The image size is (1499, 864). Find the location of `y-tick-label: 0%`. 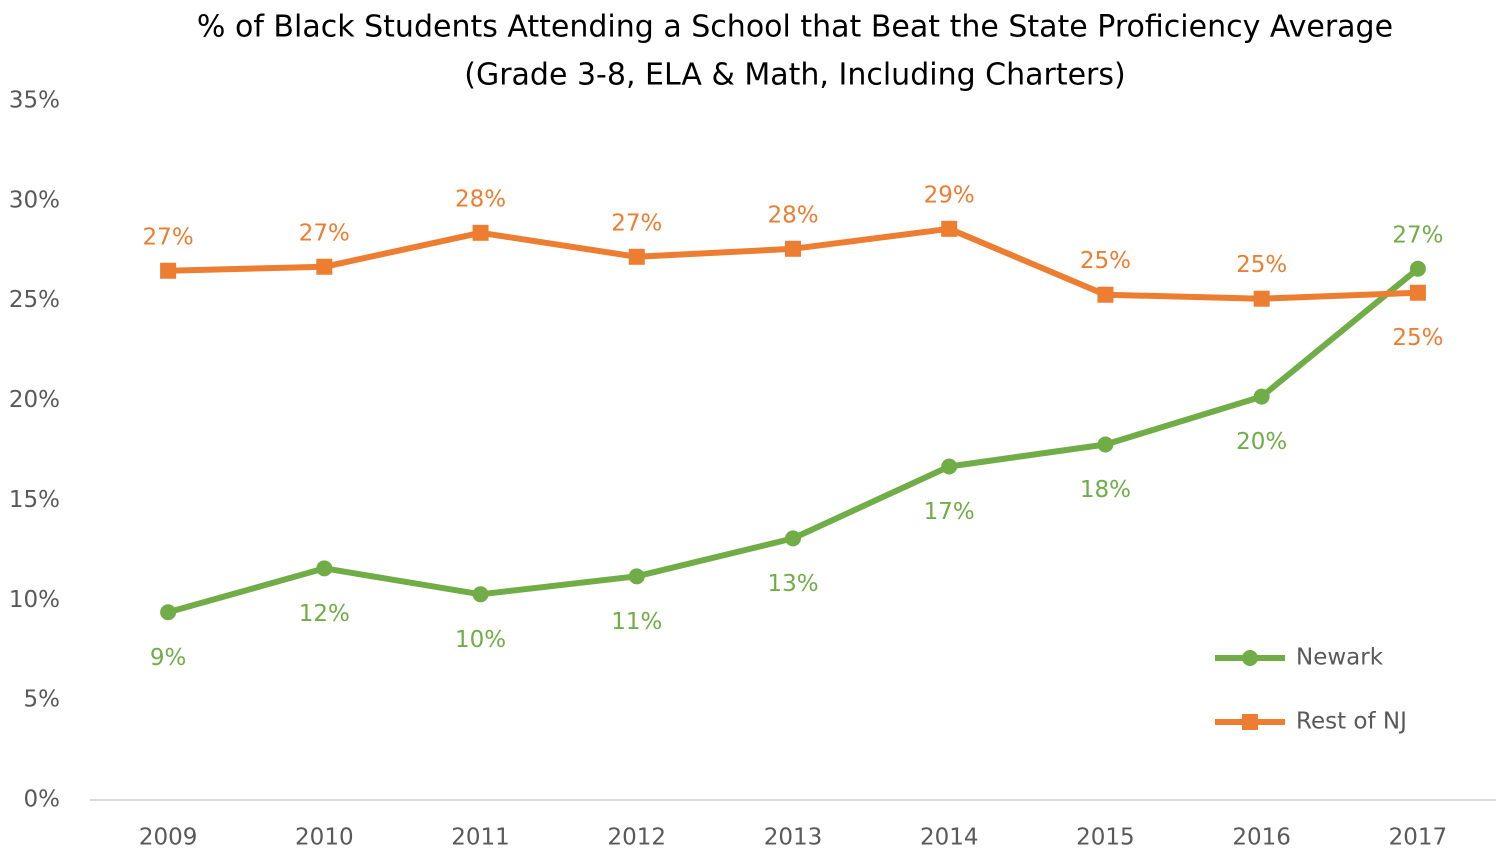

y-tick-label: 0% is located at coordinates (42, 800).